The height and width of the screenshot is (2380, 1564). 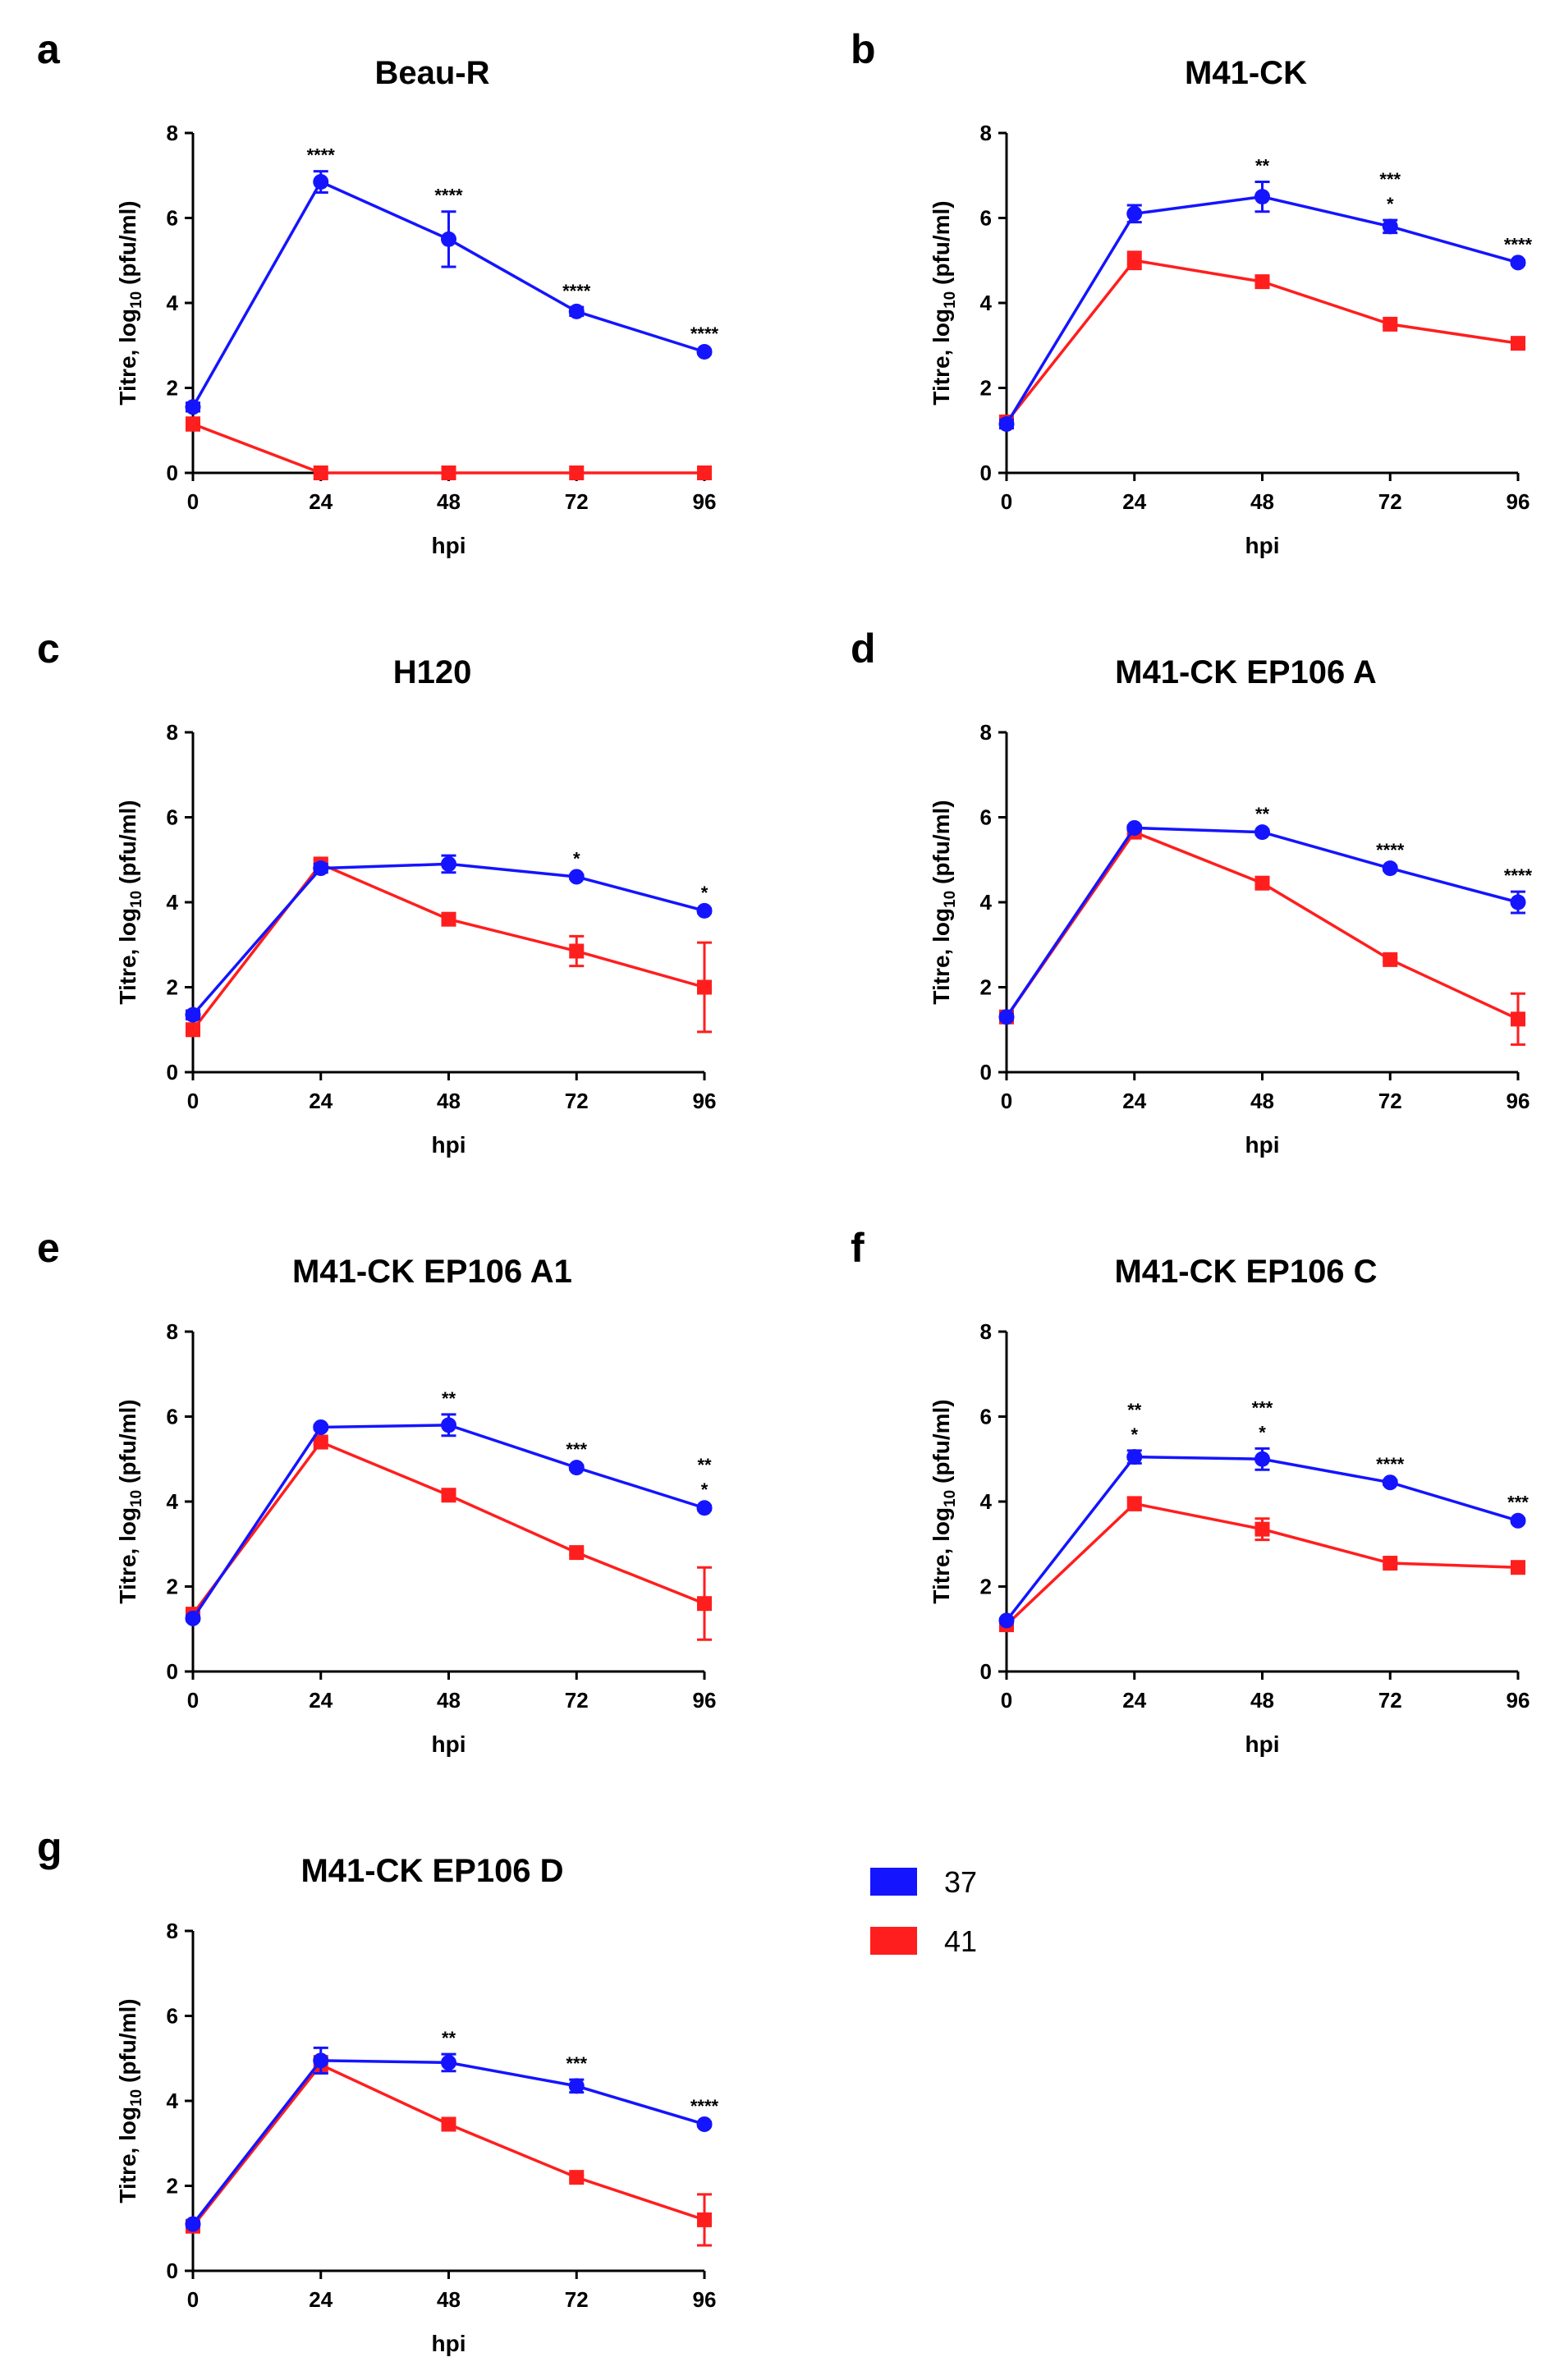 I want to click on panel-title: M41-CK EP106 D, so click(x=432, y=1871).